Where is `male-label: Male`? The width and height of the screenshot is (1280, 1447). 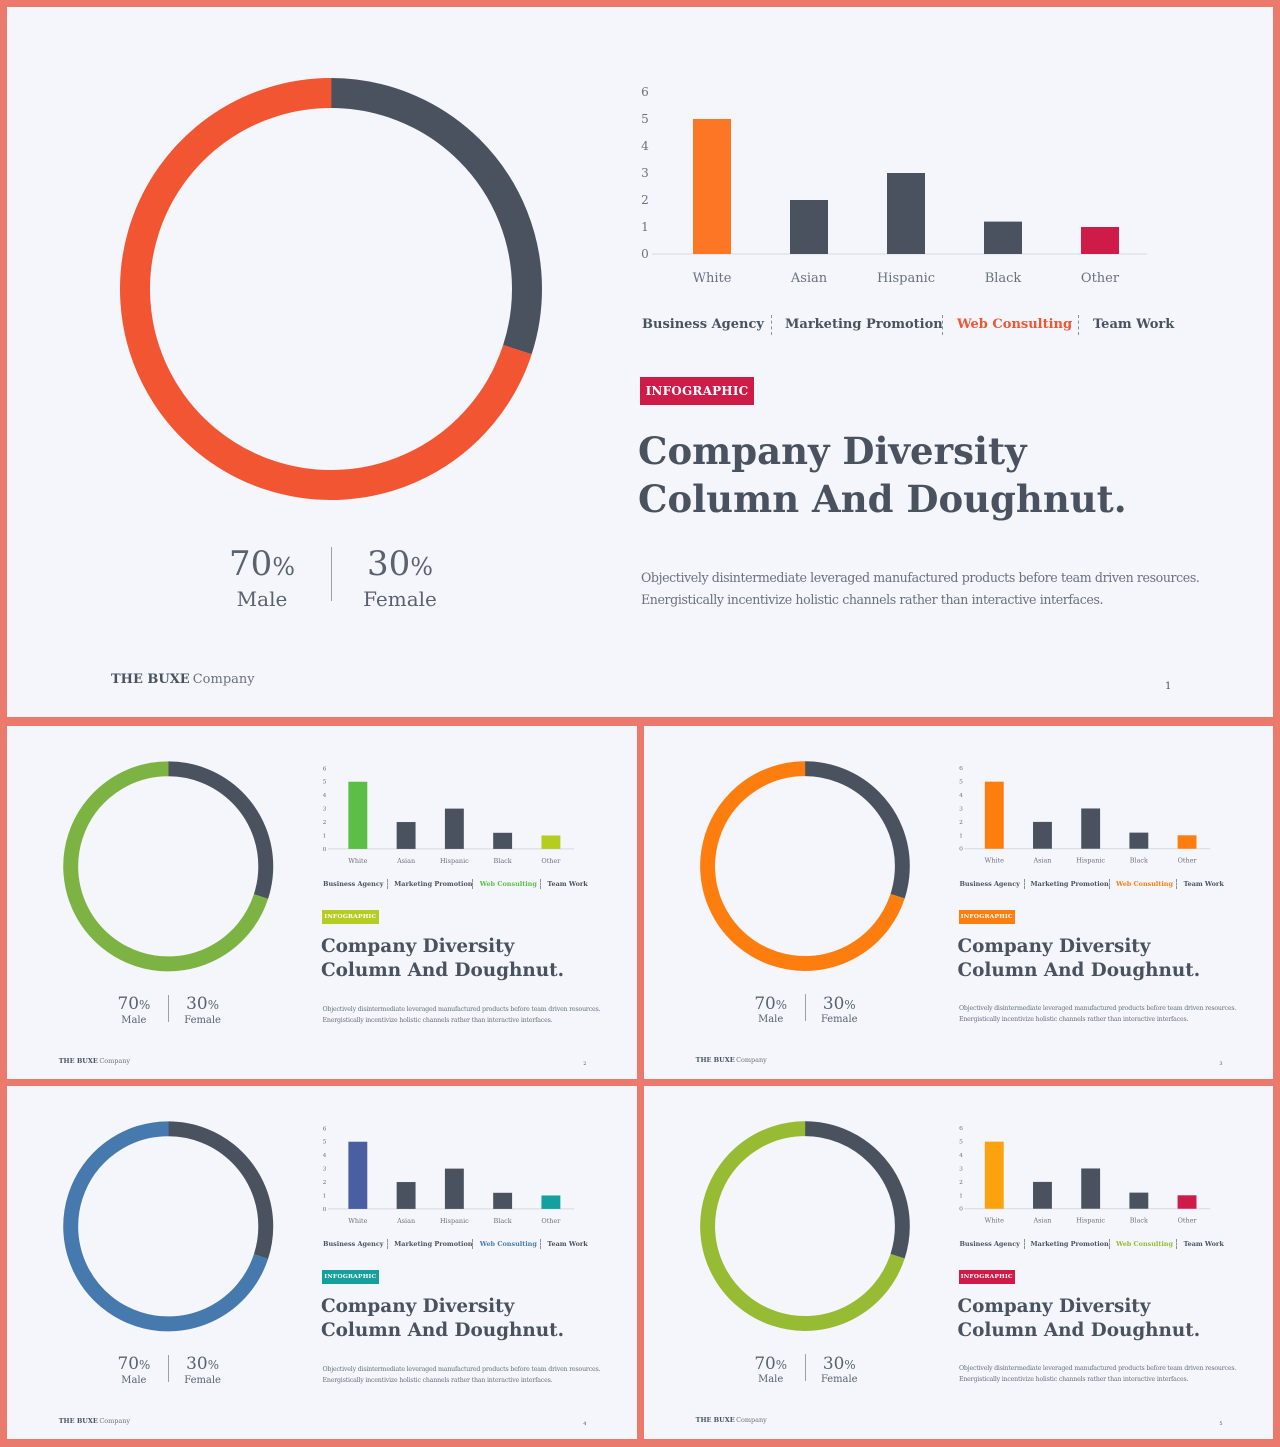 male-label: Male is located at coordinates (771, 1380).